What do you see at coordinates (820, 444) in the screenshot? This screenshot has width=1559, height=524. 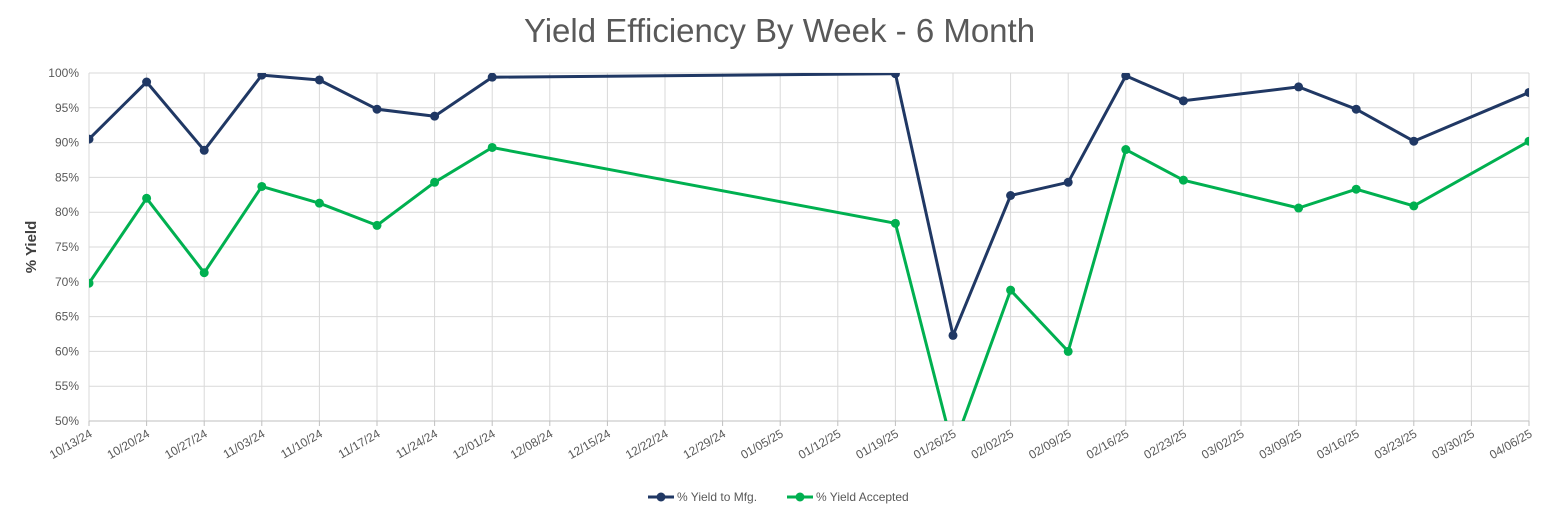 I see `x-tick-label: 01/12/25` at bounding box center [820, 444].